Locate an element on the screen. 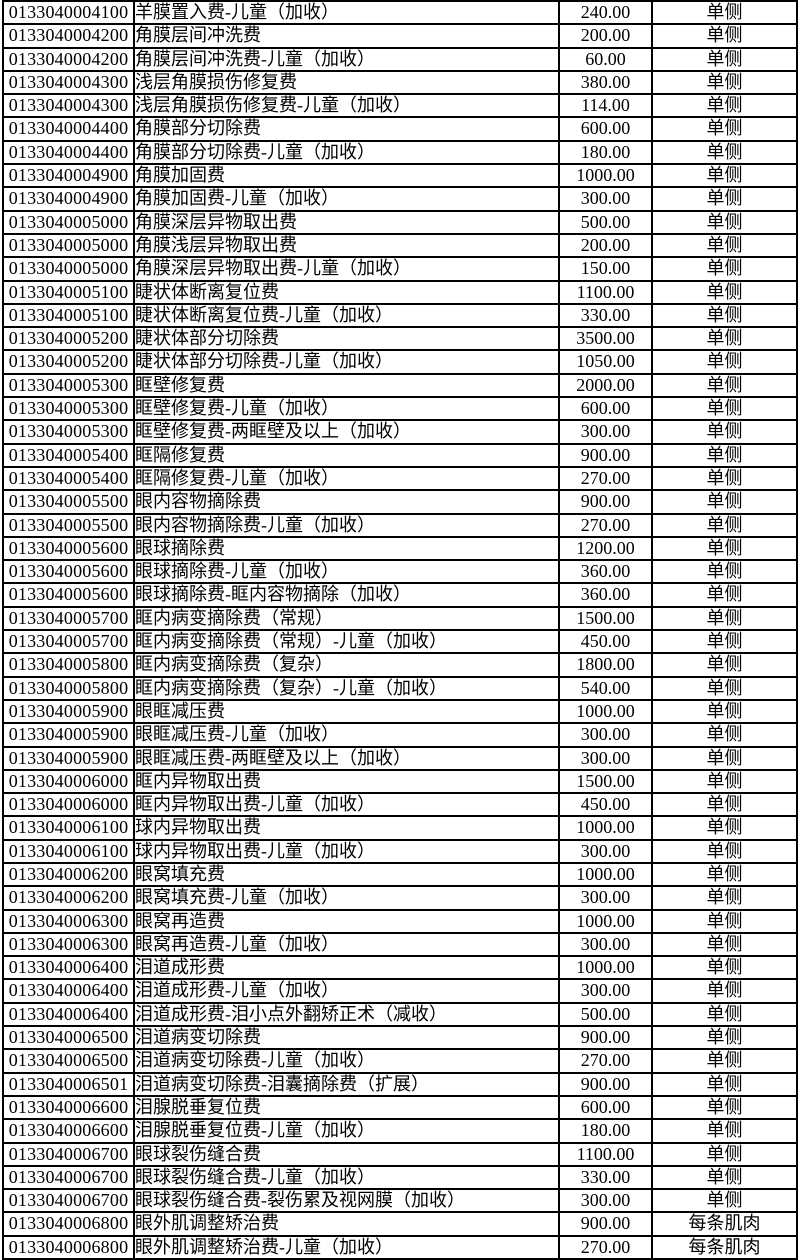 This screenshot has height=1260, width=800. code-cell: 0133040006000 is located at coordinates (68, 781).